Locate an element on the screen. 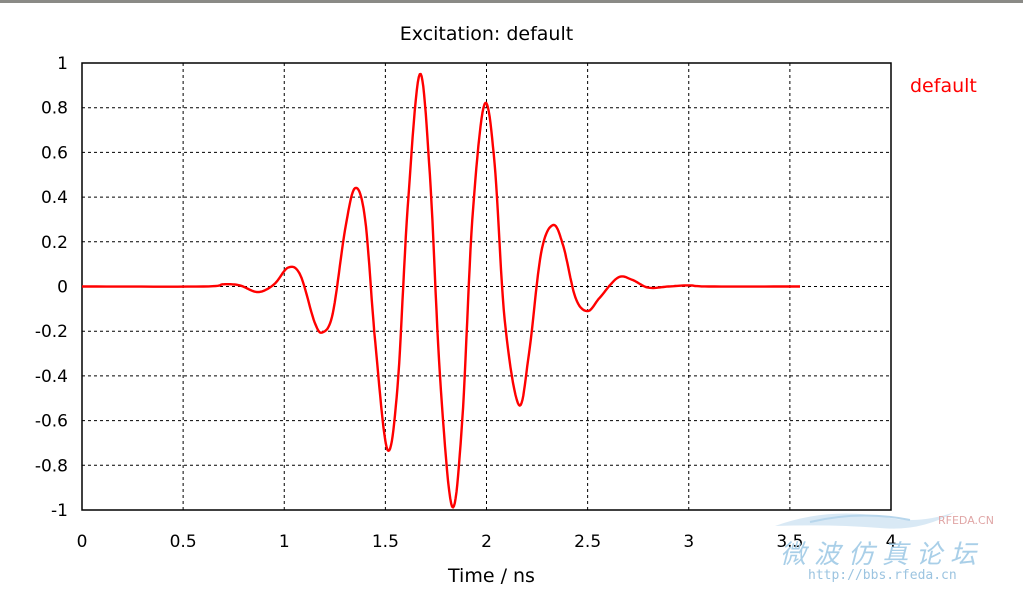 The image size is (1023, 592). x-tick-label: 3 is located at coordinates (688, 542).